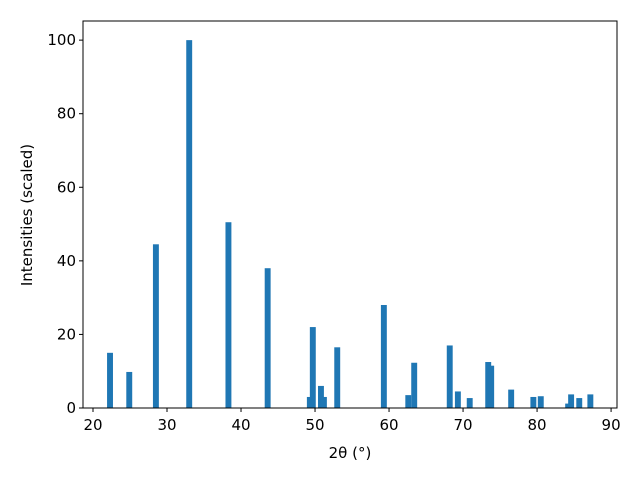  What do you see at coordinates (463, 425) in the screenshot?
I see `x-tick-label: 70` at bounding box center [463, 425].